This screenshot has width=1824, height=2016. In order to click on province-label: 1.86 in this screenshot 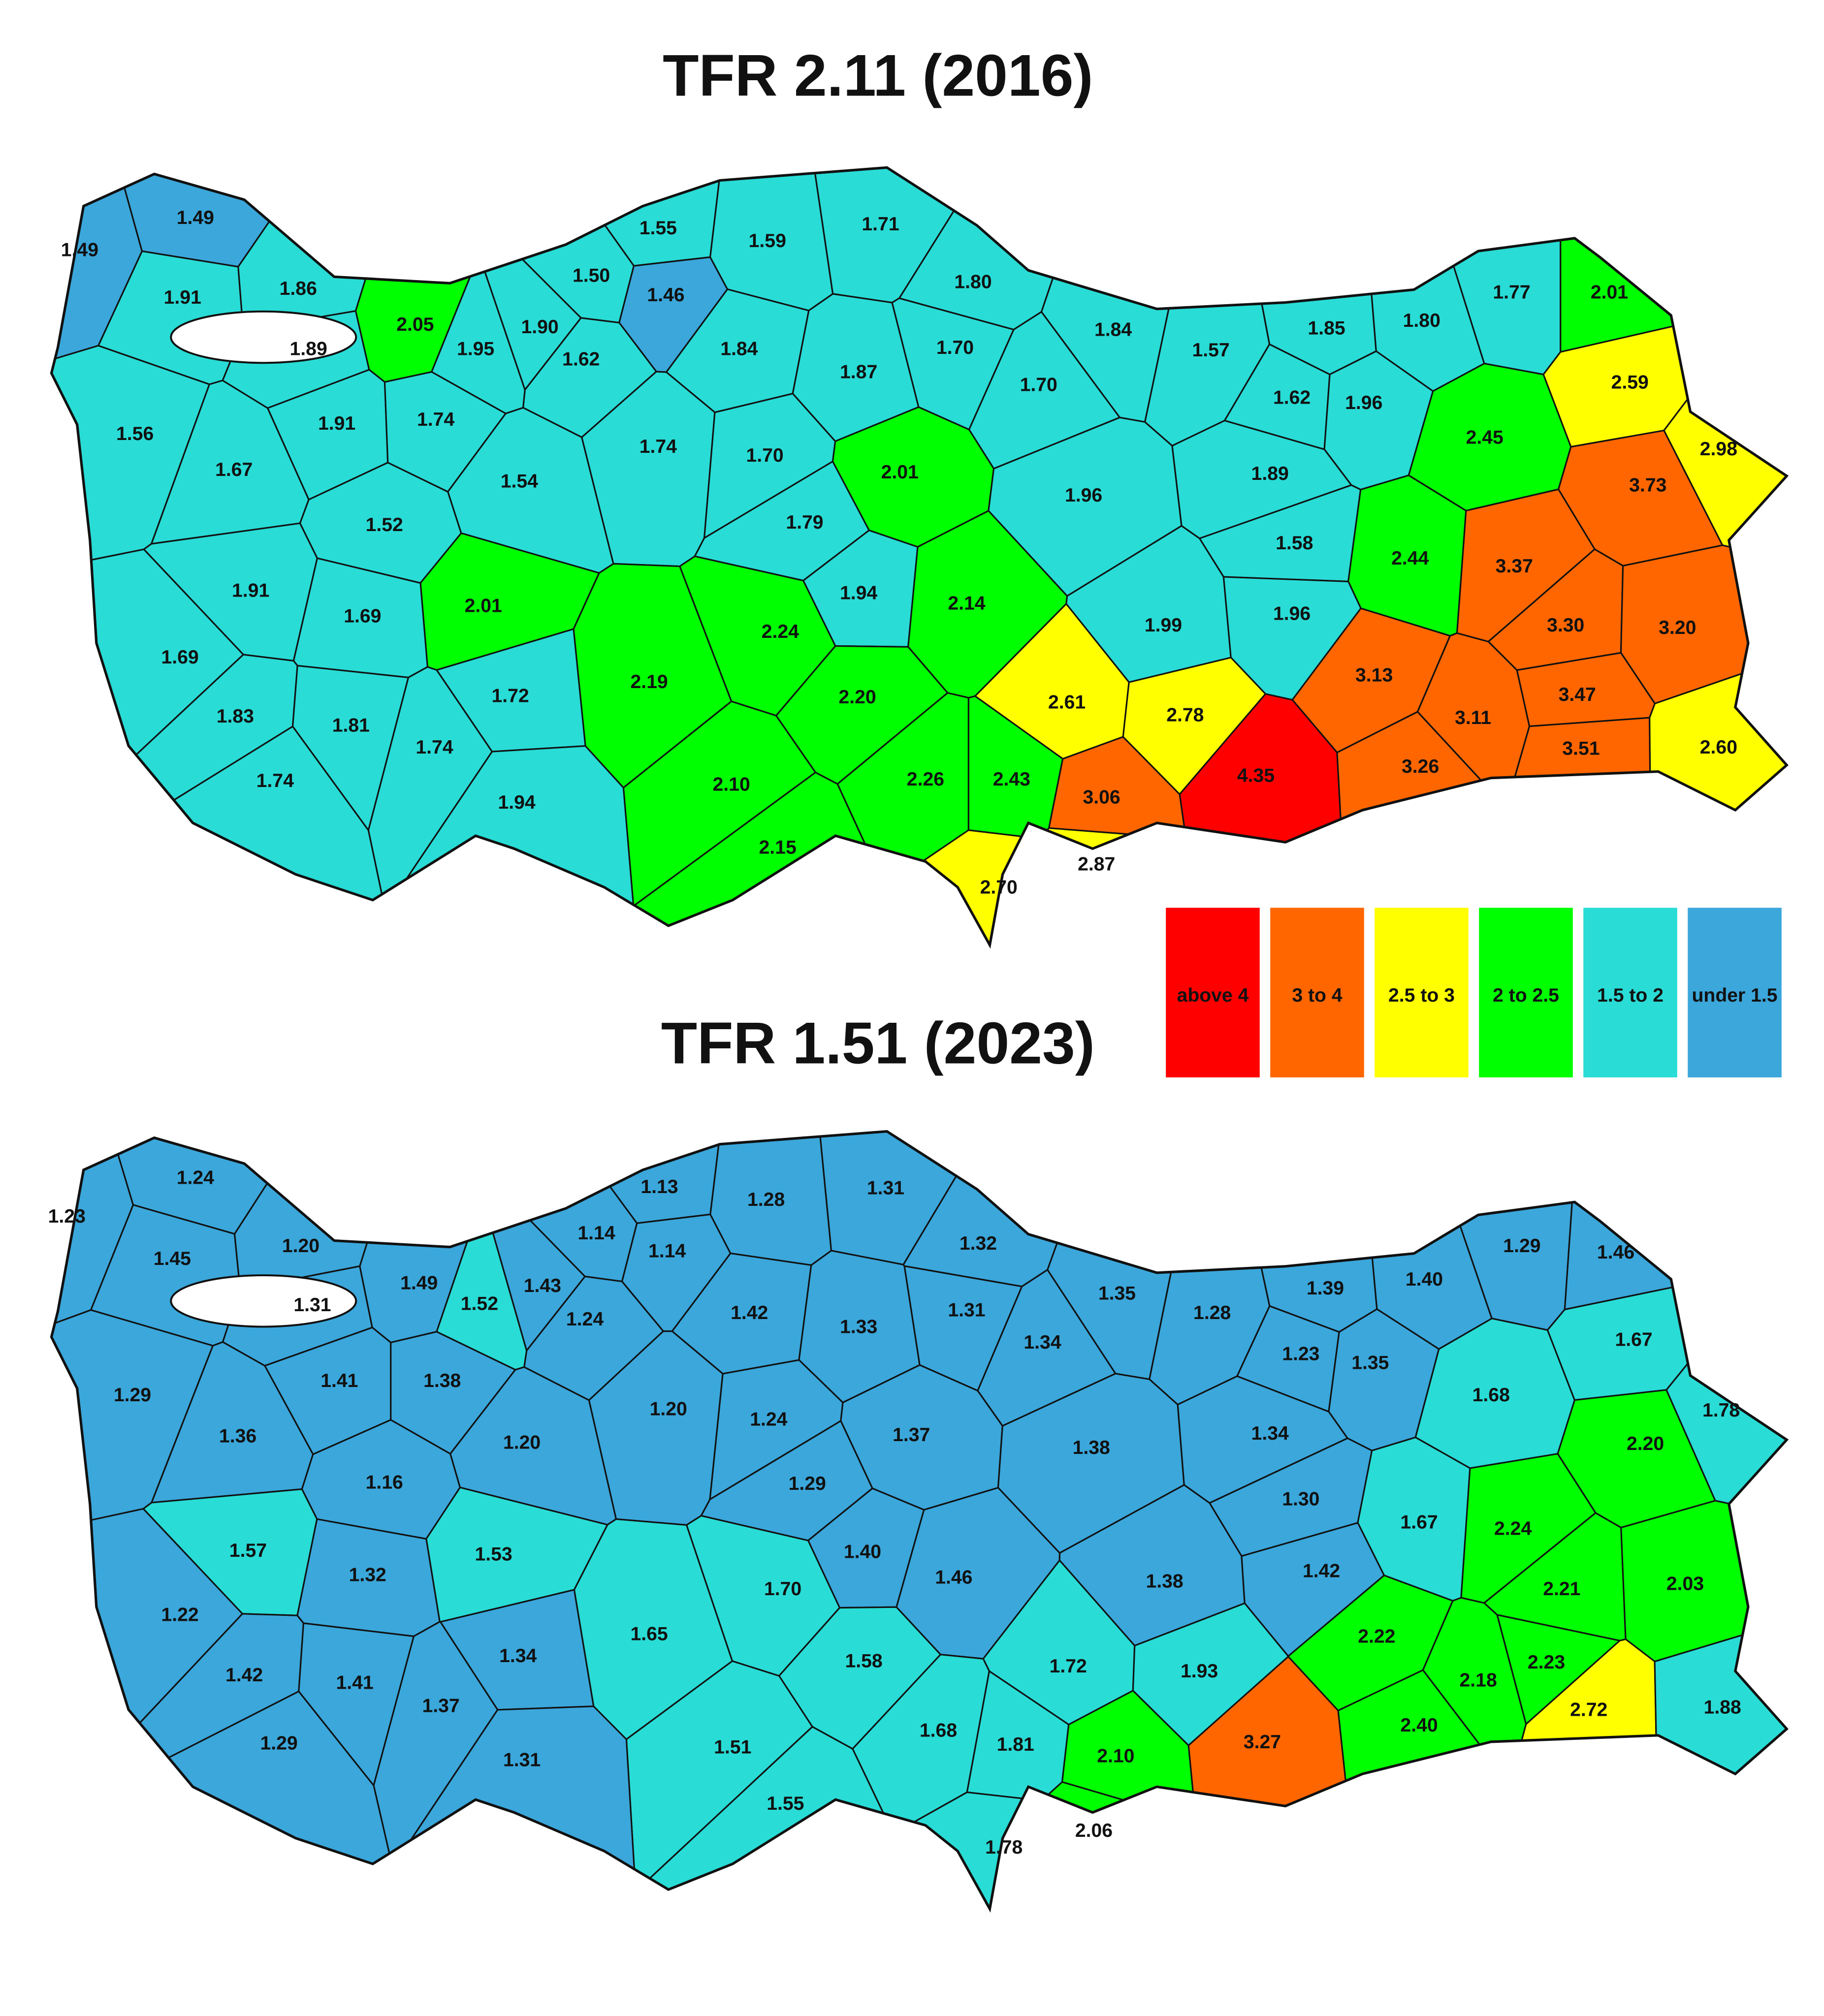, I will do `click(298, 288)`.